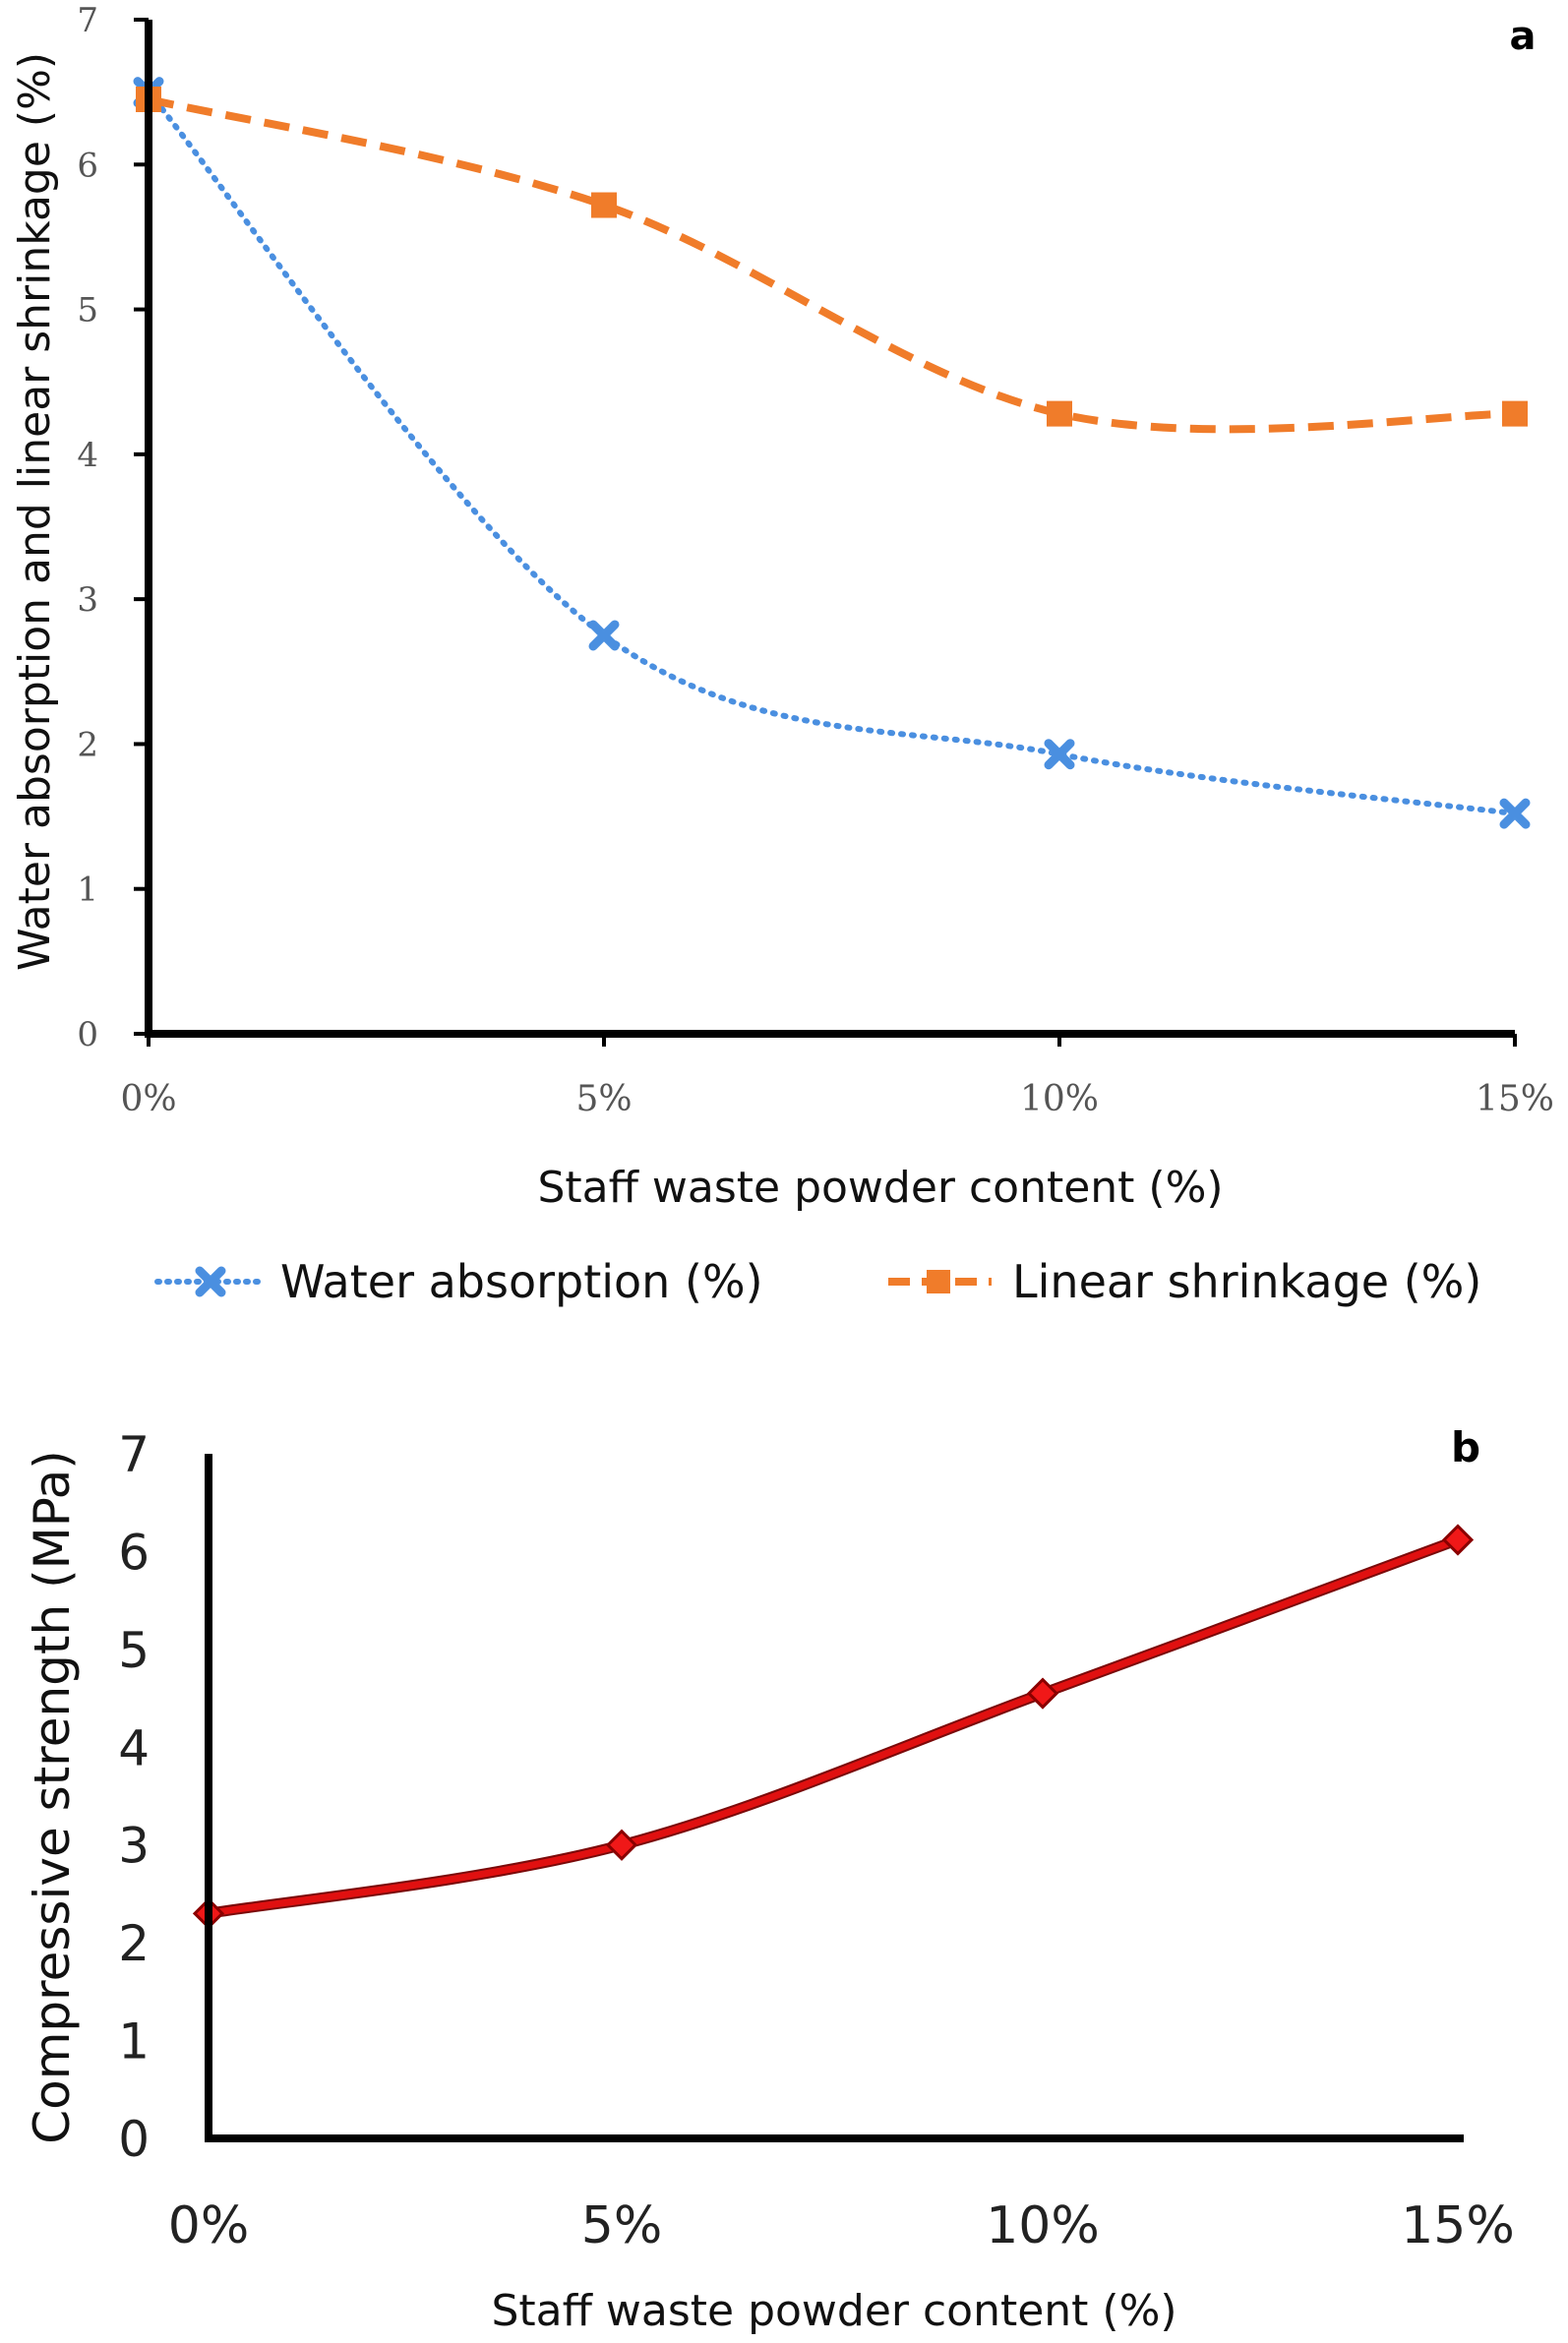  I want to click on legend-item-linear-shrinkage: Linear shrinkage (%), so click(1184, 1282).